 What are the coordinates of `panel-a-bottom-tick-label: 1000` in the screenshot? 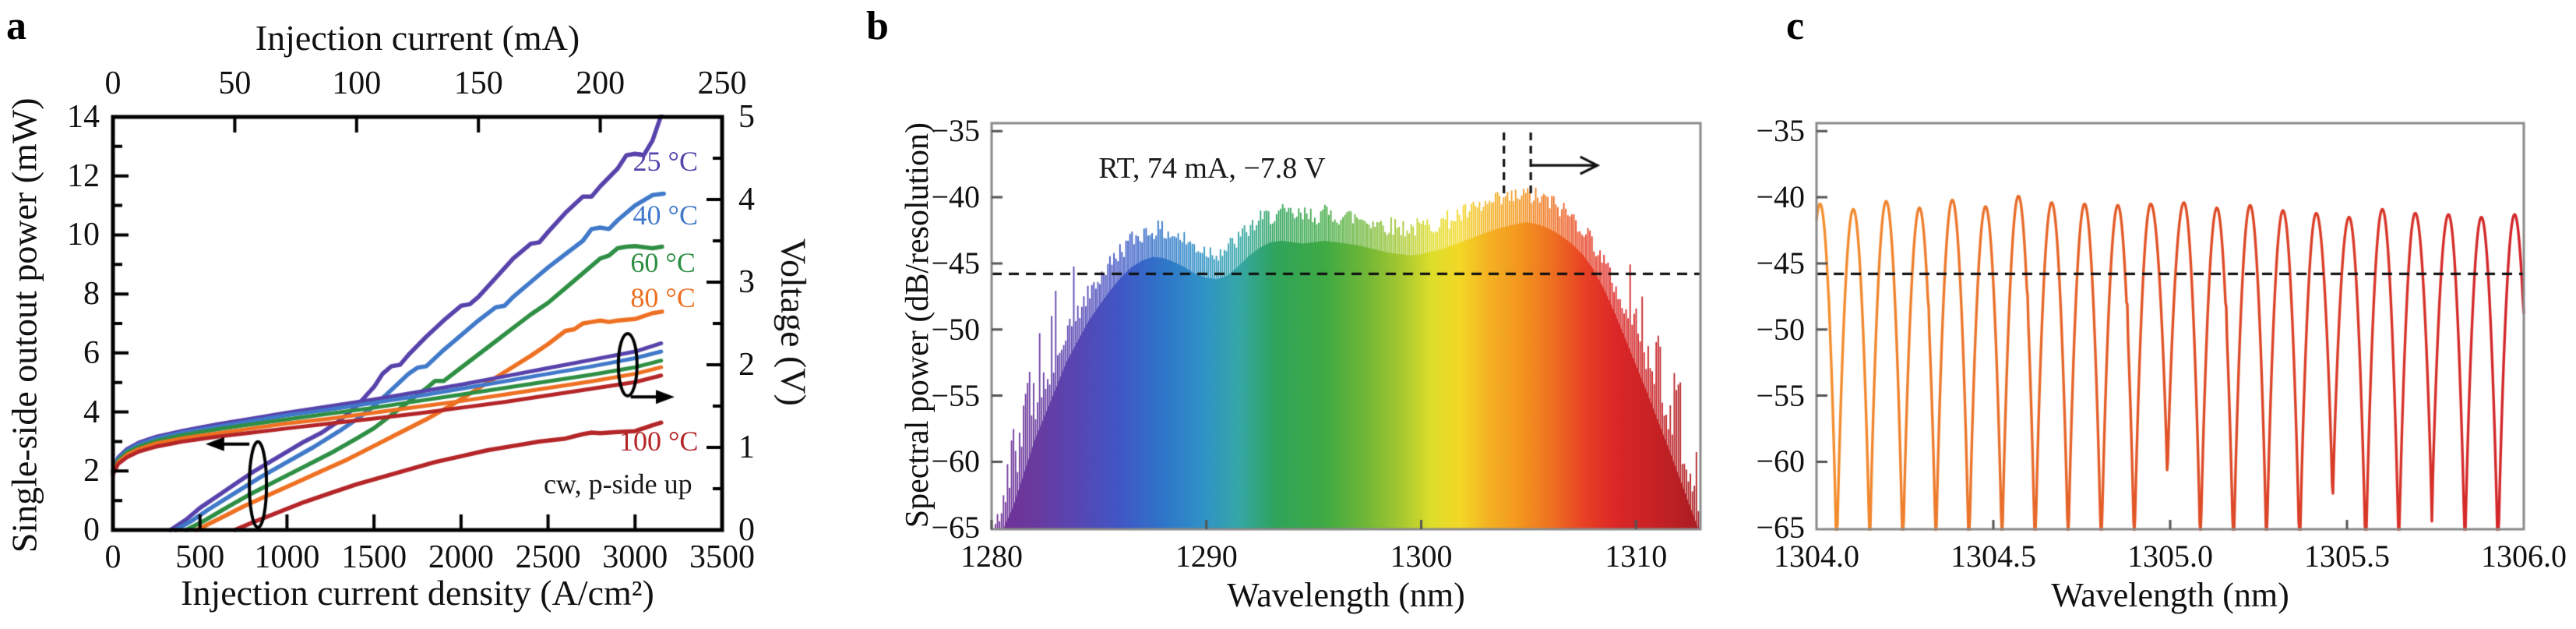 It's located at (287, 557).